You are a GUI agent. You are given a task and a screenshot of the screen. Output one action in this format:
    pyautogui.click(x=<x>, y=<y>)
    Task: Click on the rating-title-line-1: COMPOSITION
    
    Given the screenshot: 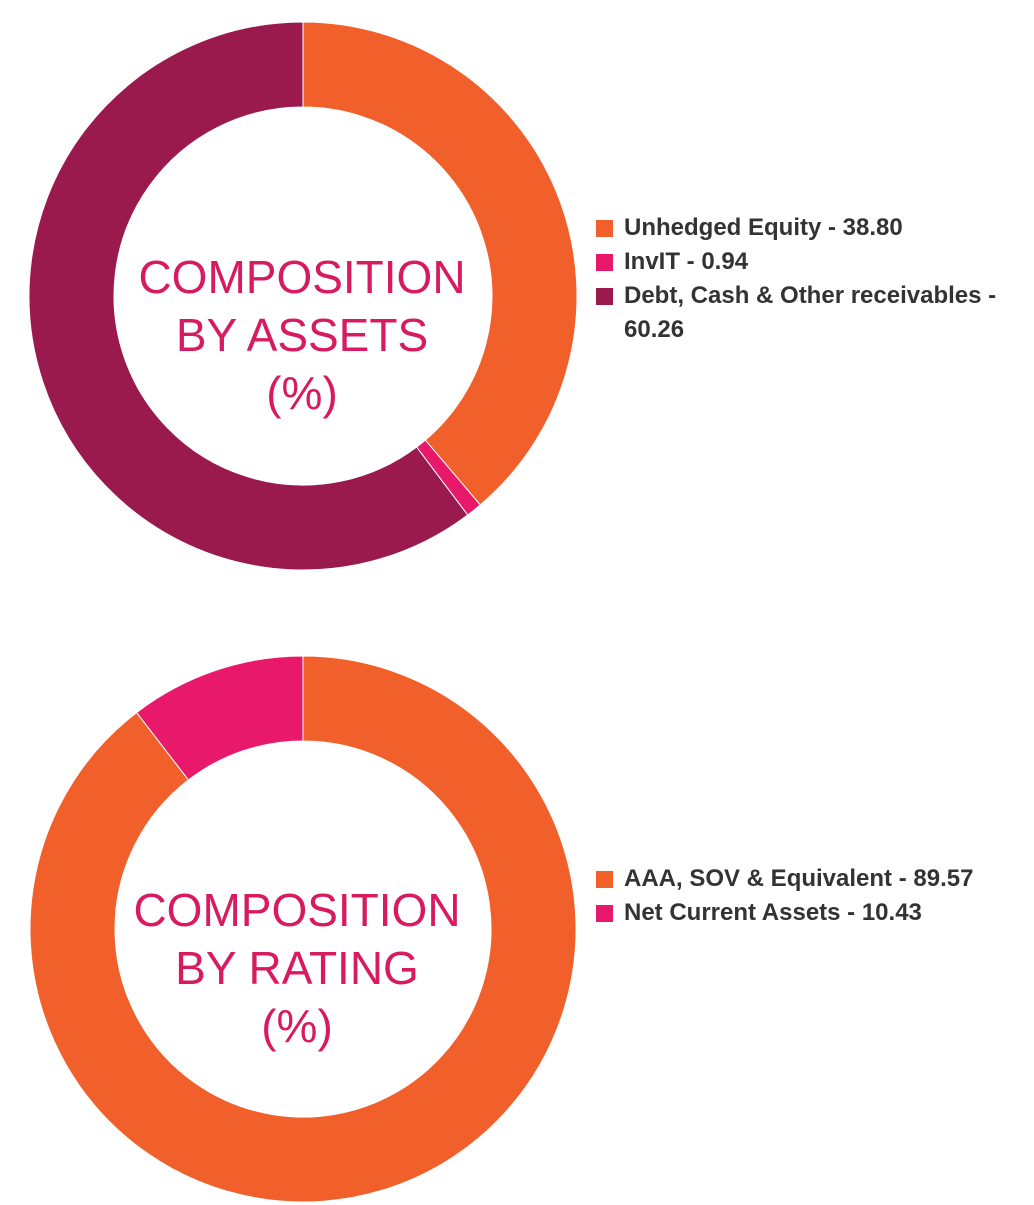 What is the action you would take?
    pyautogui.click(x=297, y=910)
    